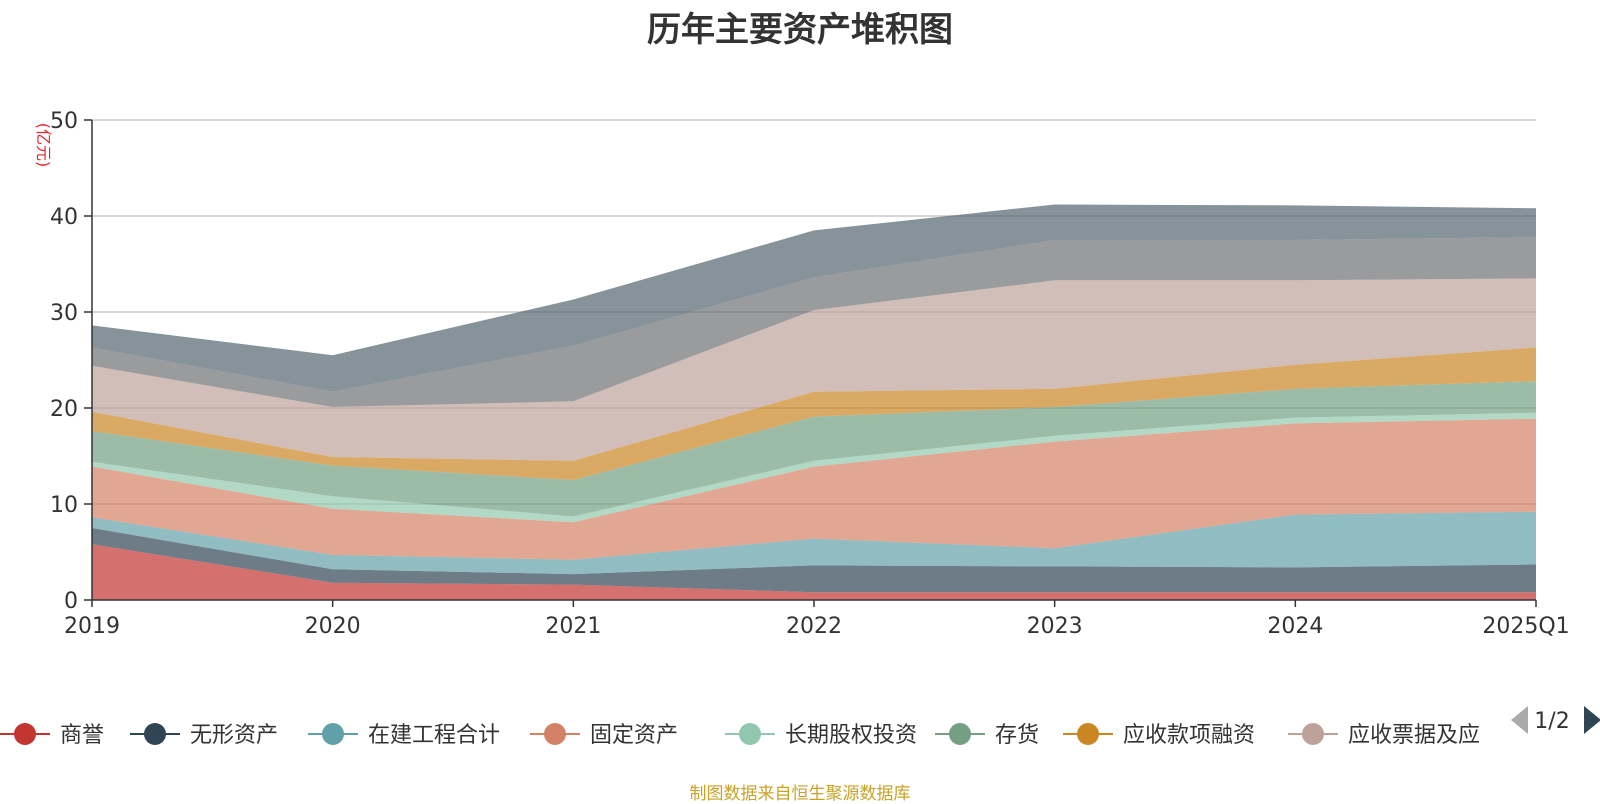 The image size is (1600, 804). What do you see at coordinates (851, 735) in the screenshot?
I see `legend-label: 长期股权投资` at bounding box center [851, 735].